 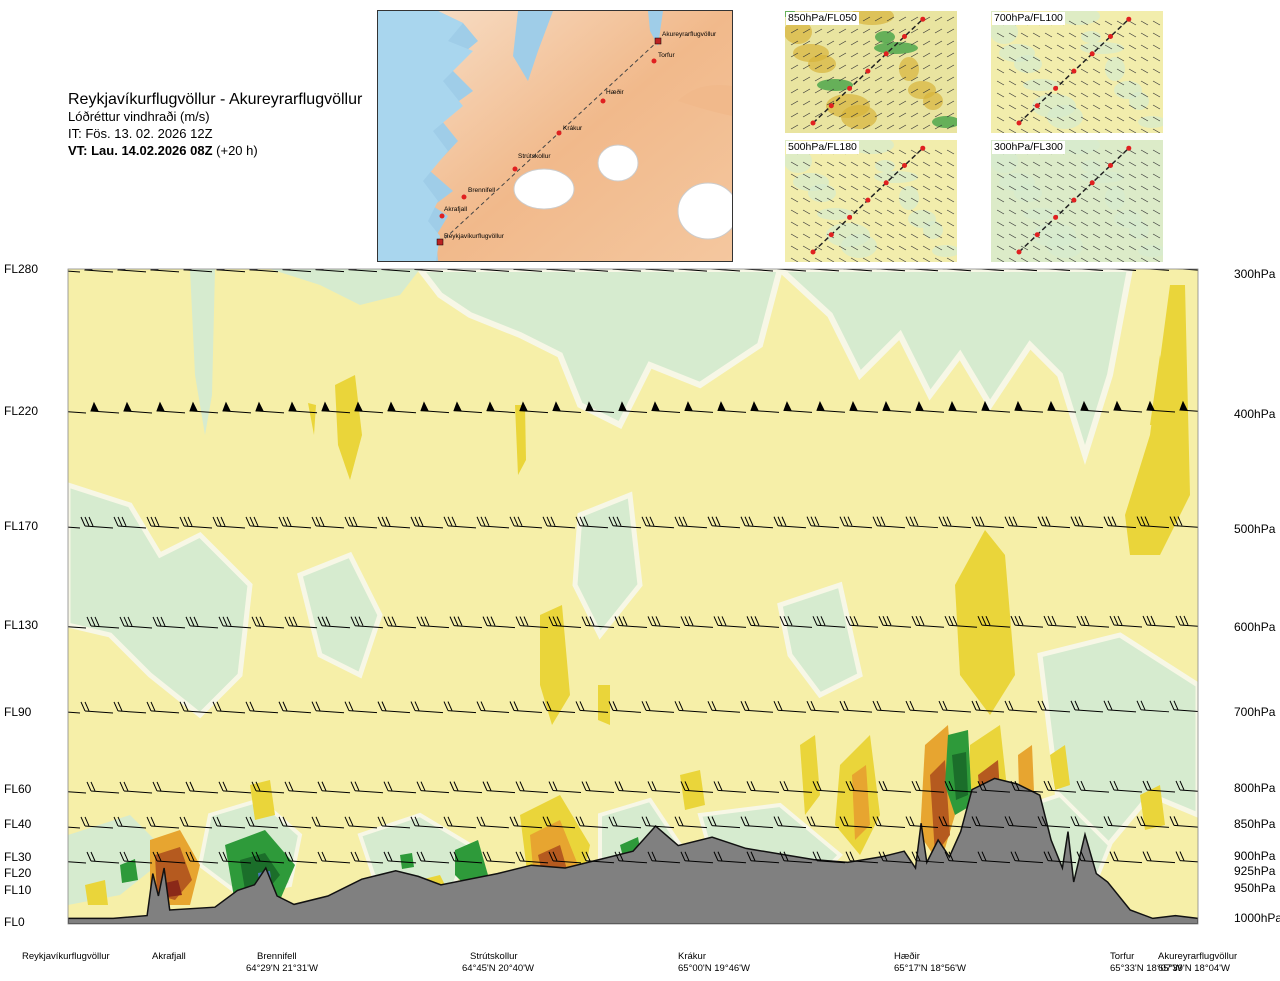 I want to click on pressure-label: 600hPa, so click(x=1255, y=627).